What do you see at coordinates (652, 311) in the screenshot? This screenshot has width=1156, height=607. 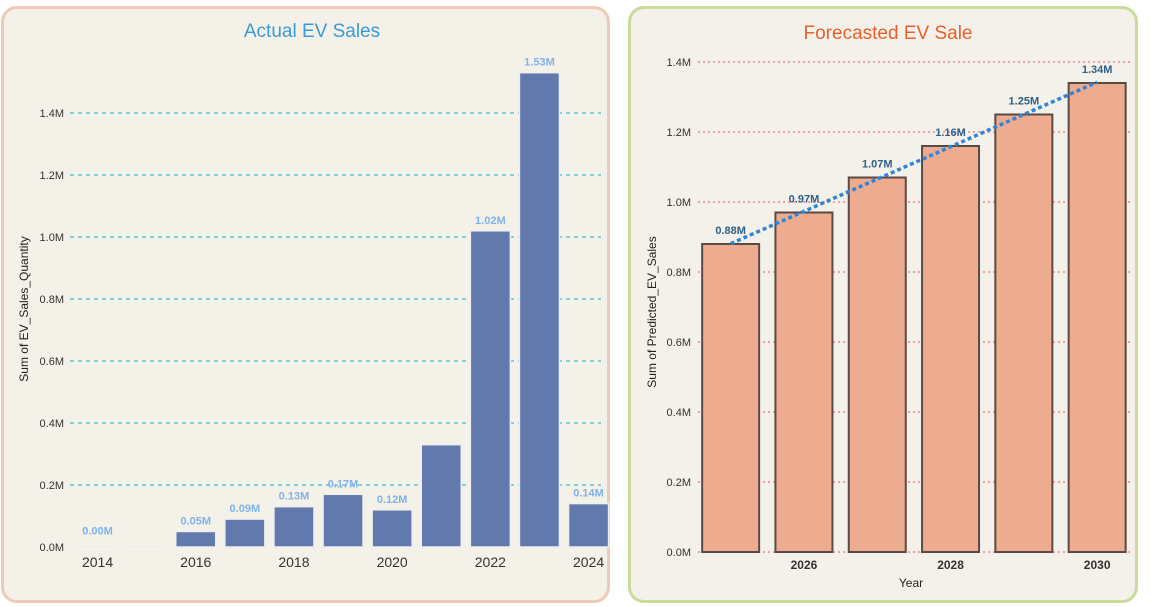 I see `y-axis-label: Sum of Predicted_EV_Sales` at bounding box center [652, 311].